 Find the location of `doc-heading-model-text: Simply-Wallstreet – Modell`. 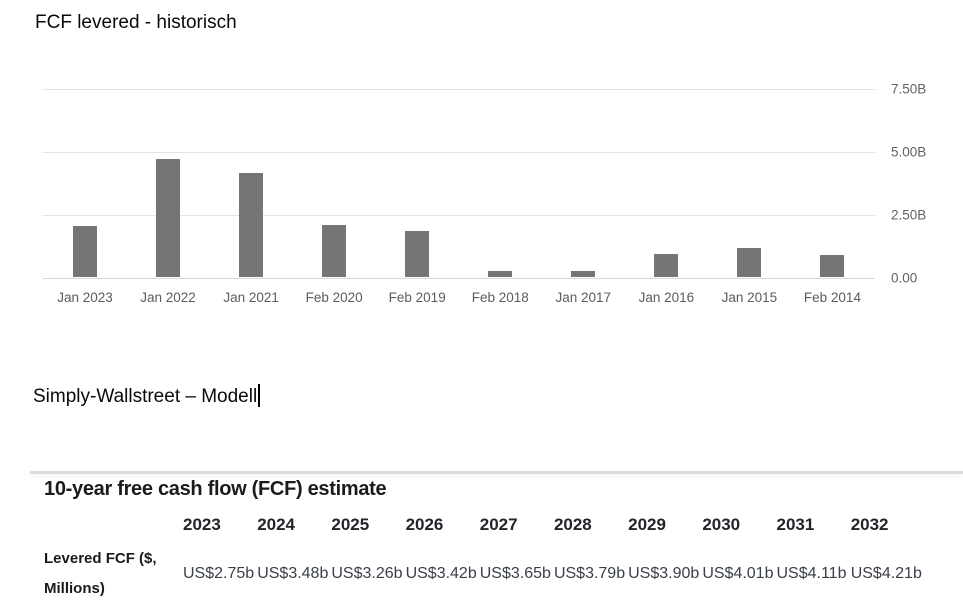

doc-heading-model-text: Simply-Wallstreet – Modell is located at coordinates (145, 396).